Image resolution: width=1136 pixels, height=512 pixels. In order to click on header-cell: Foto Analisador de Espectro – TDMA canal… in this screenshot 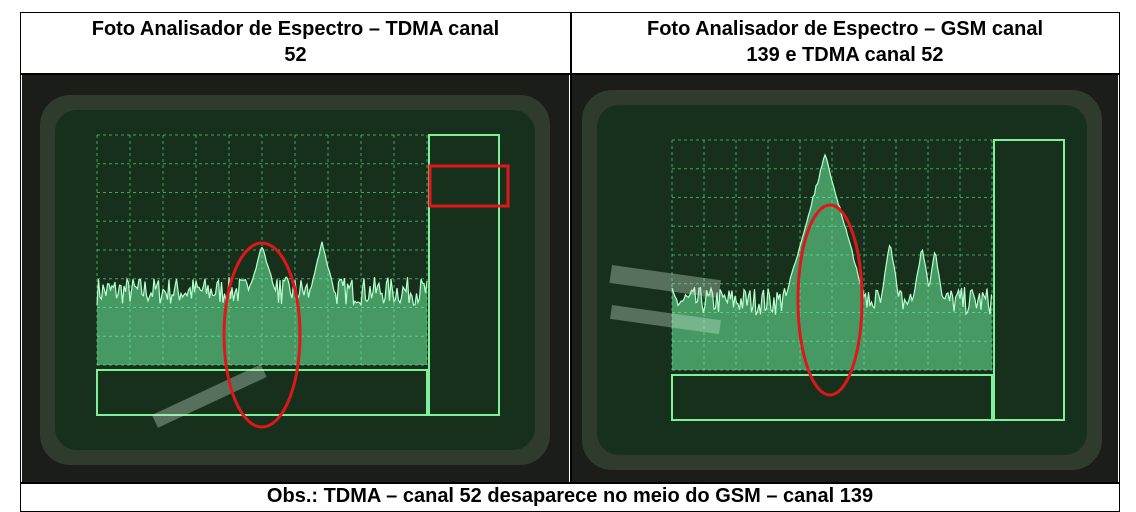, I will do `click(295, 44)`.